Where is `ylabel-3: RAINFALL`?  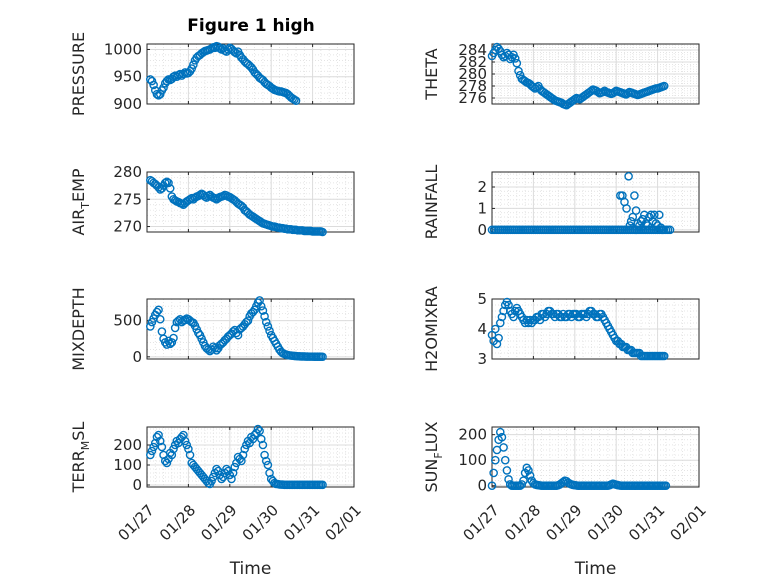
ylabel-3: RAINFALL is located at coordinates (431, 202).